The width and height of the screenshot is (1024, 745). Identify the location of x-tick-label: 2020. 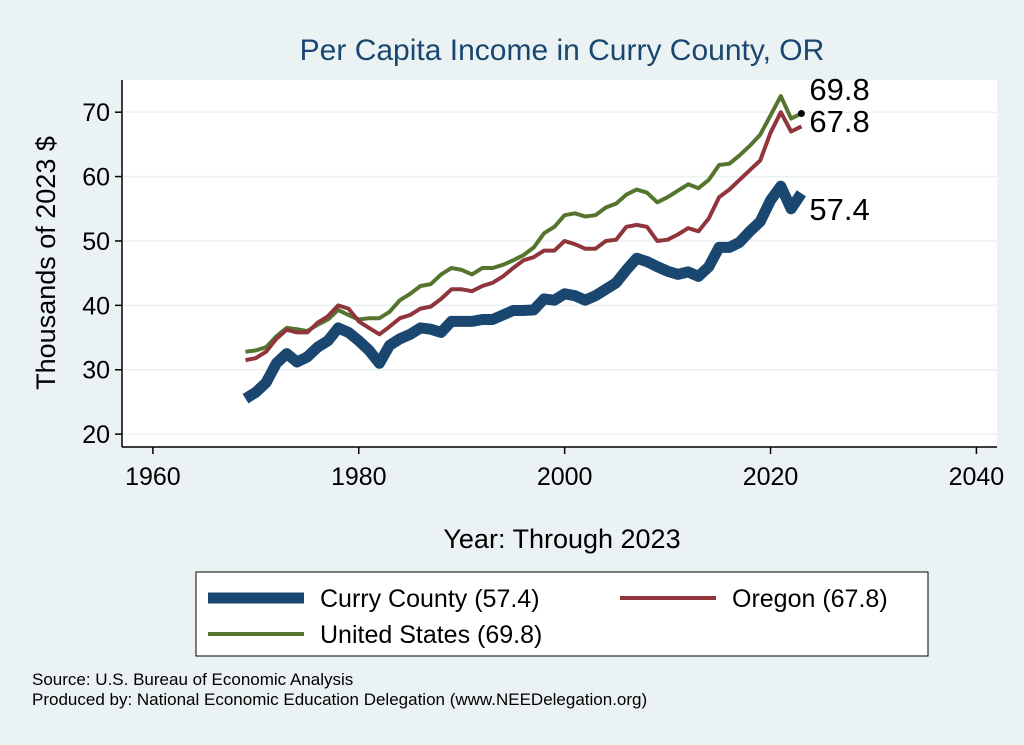
(771, 477).